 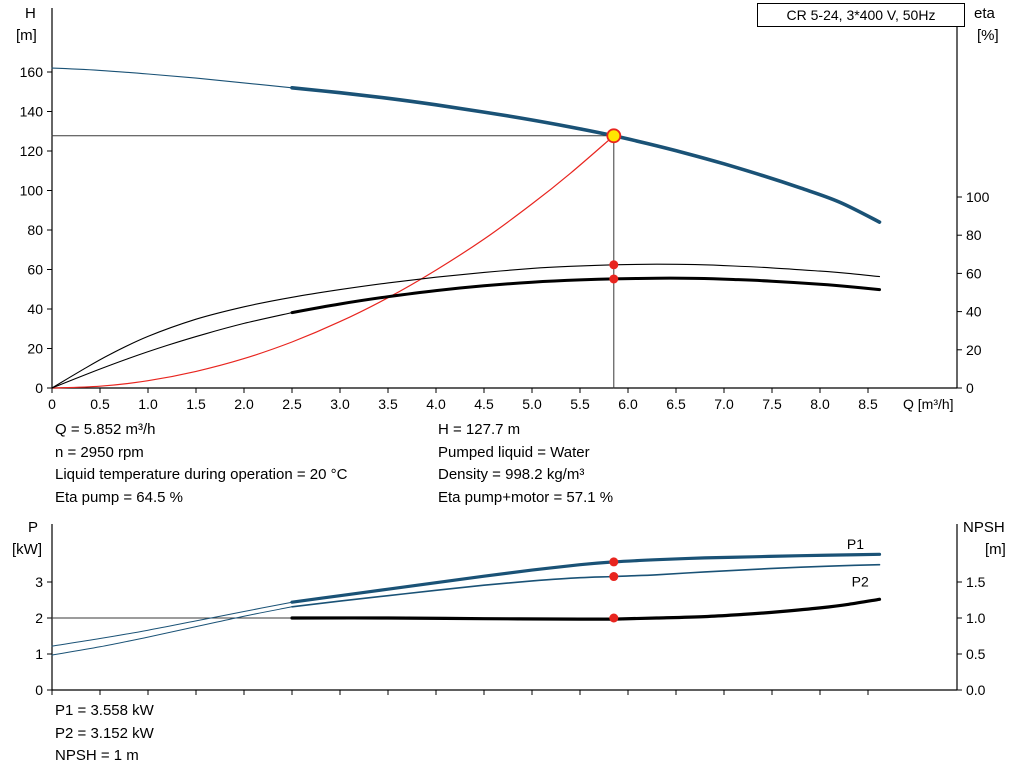 What do you see at coordinates (984, 13) in the screenshot?
I see `top-right-axis-letter: eta` at bounding box center [984, 13].